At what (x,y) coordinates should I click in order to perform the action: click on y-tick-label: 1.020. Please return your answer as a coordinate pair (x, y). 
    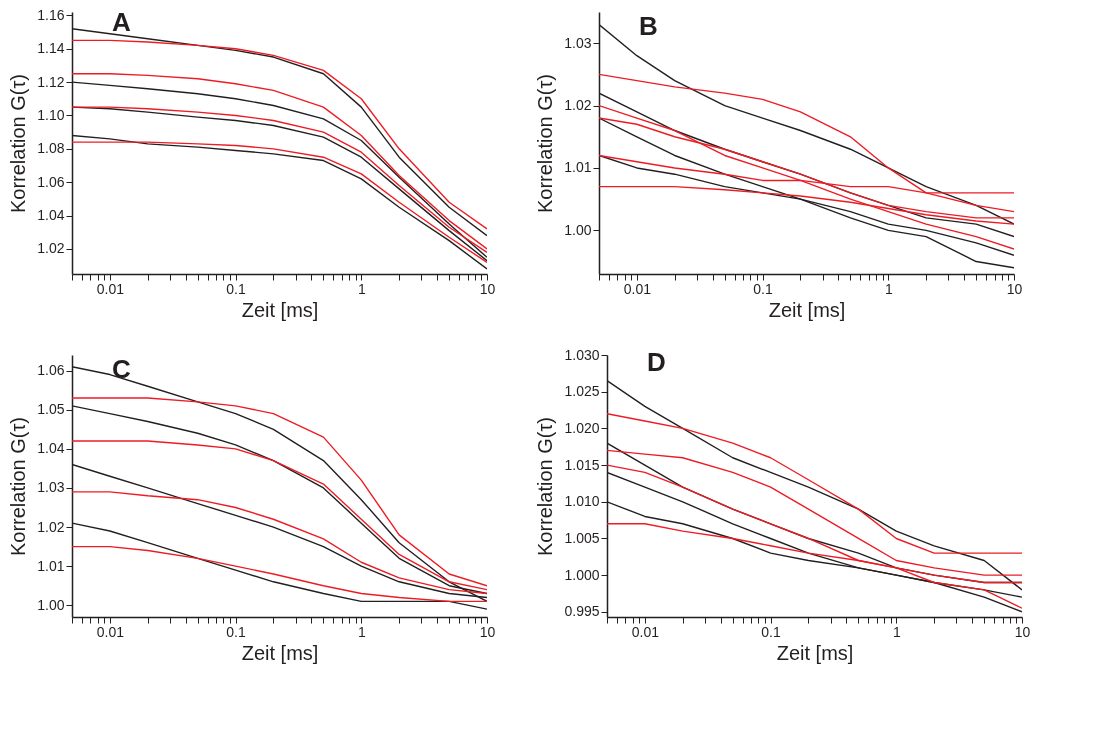
    Looking at the image, I should click on (582, 427).